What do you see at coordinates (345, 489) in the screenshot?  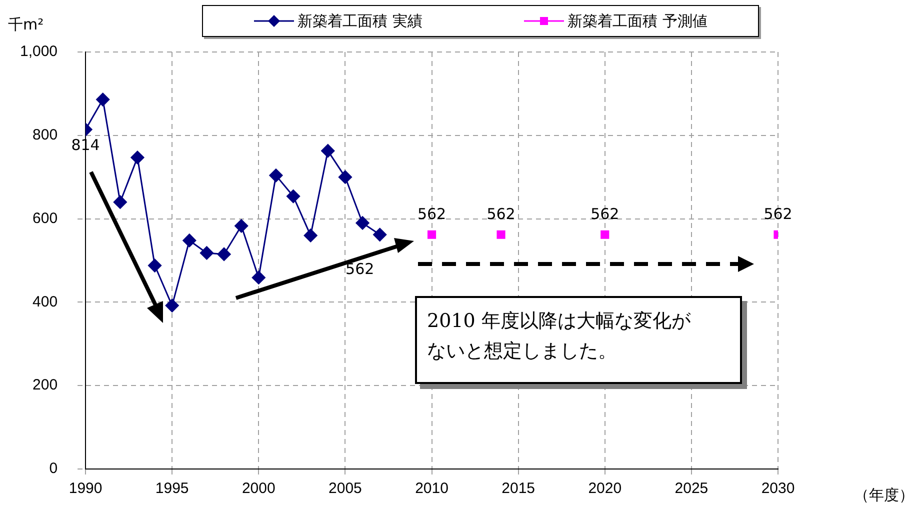 I see `x-tick-label: 2005` at bounding box center [345, 489].